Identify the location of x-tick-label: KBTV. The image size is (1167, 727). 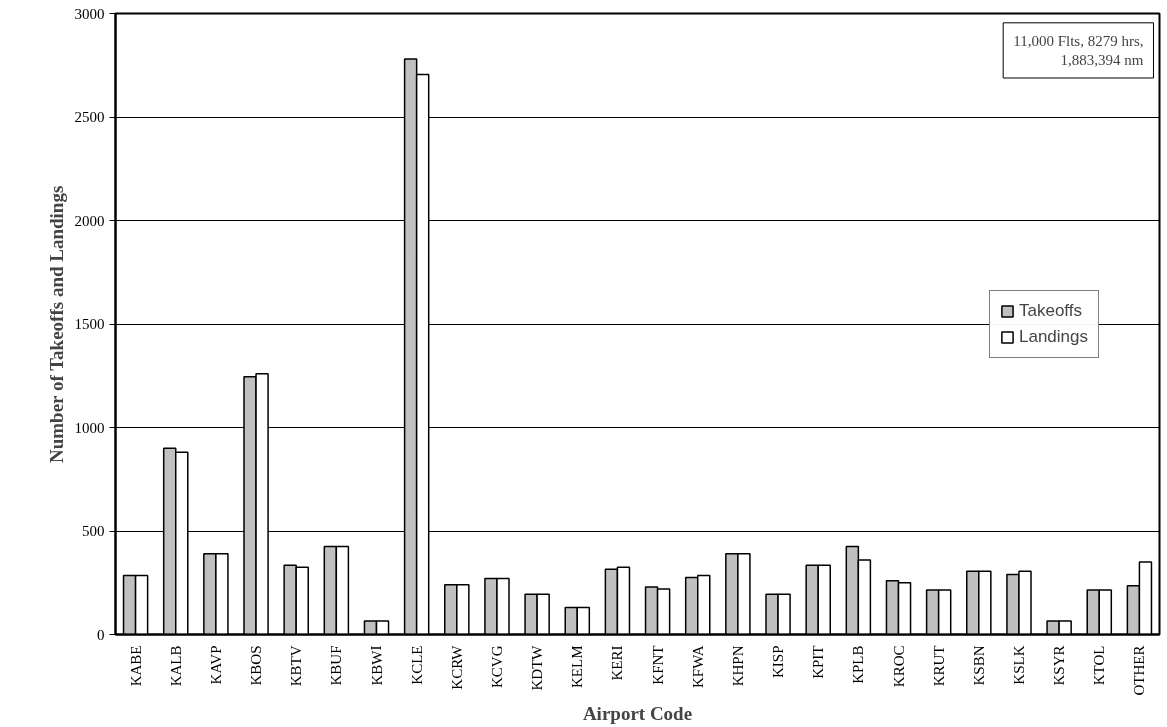
(296, 666).